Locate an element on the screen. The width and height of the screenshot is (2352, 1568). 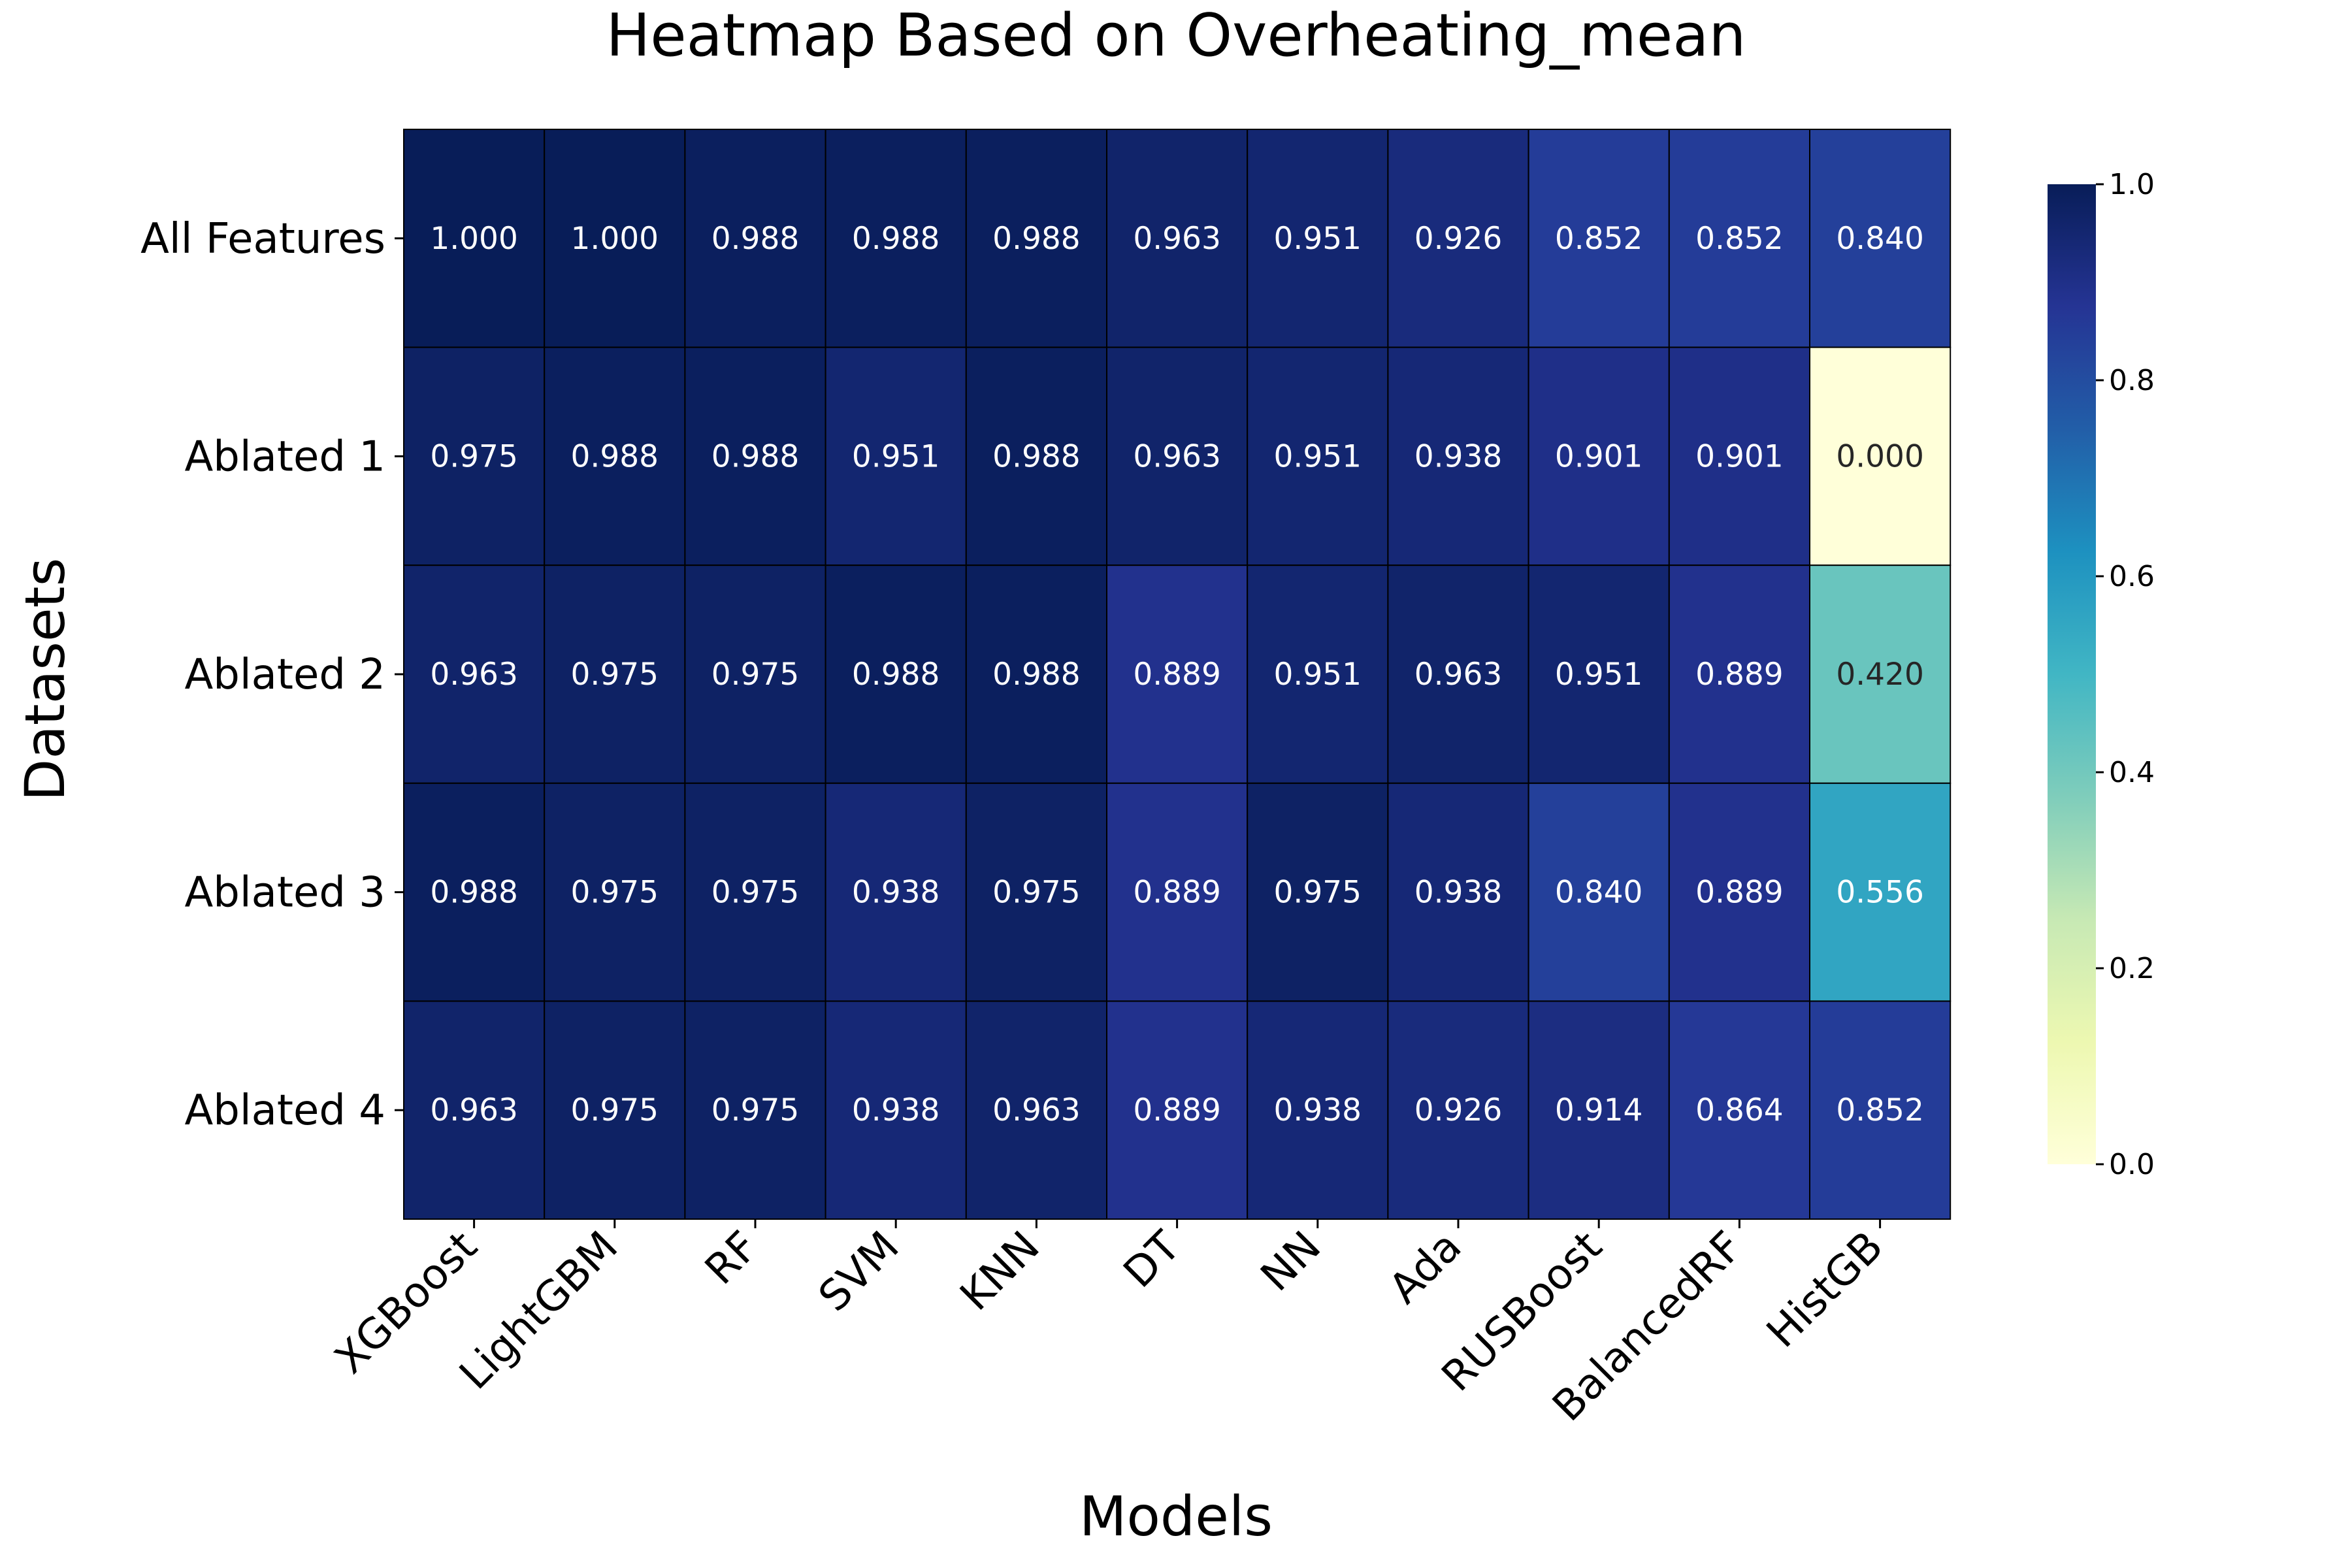
cell-value-label: 1.000 is located at coordinates (474, 239).